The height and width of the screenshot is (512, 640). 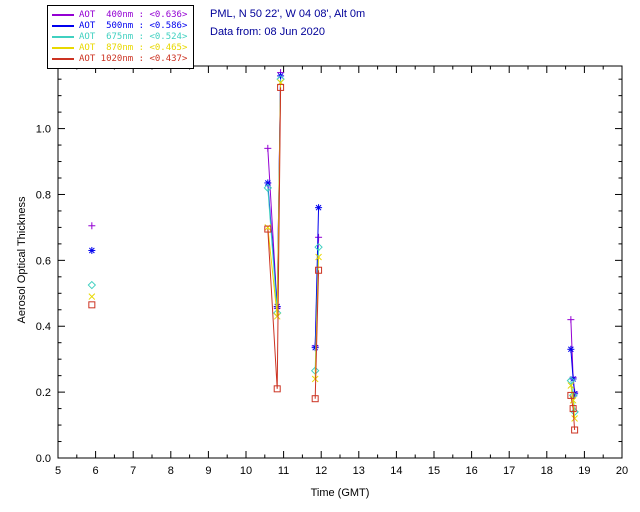 I want to click on legend-item: AOT 400nm : <0.636>, so click(x=119, y=15).